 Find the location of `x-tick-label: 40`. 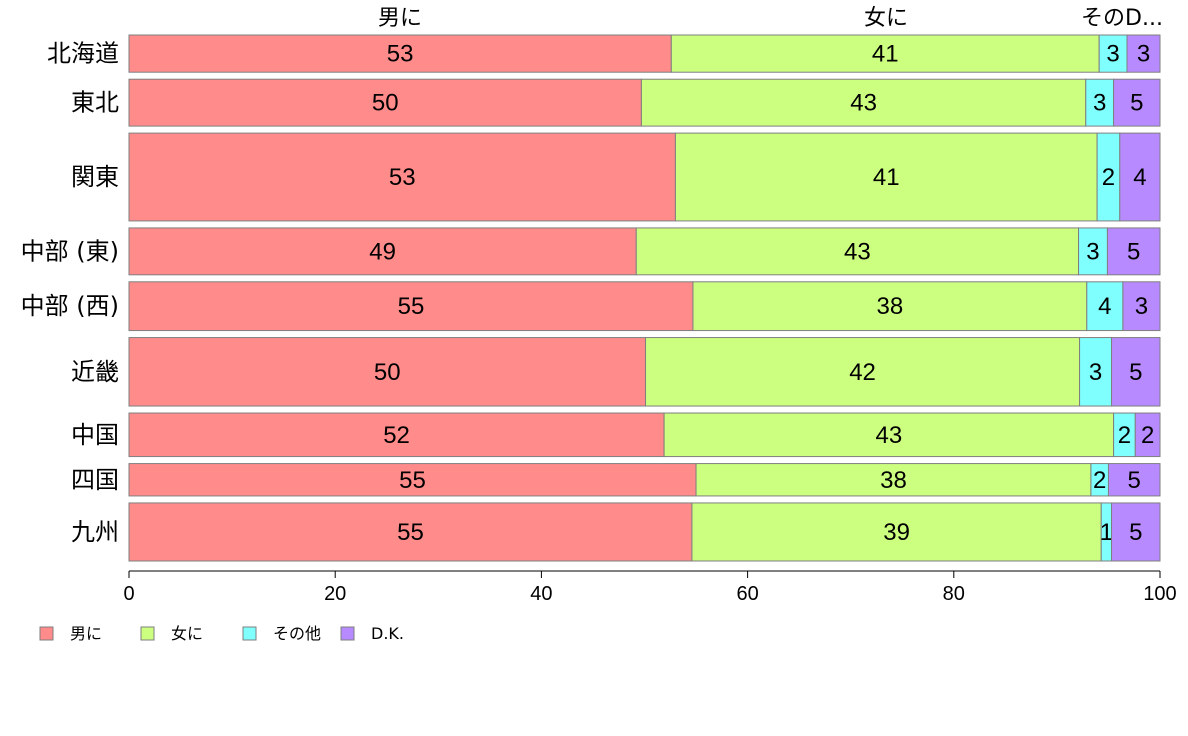

x-tick-label: 40 is located at coordinates (541, 594).